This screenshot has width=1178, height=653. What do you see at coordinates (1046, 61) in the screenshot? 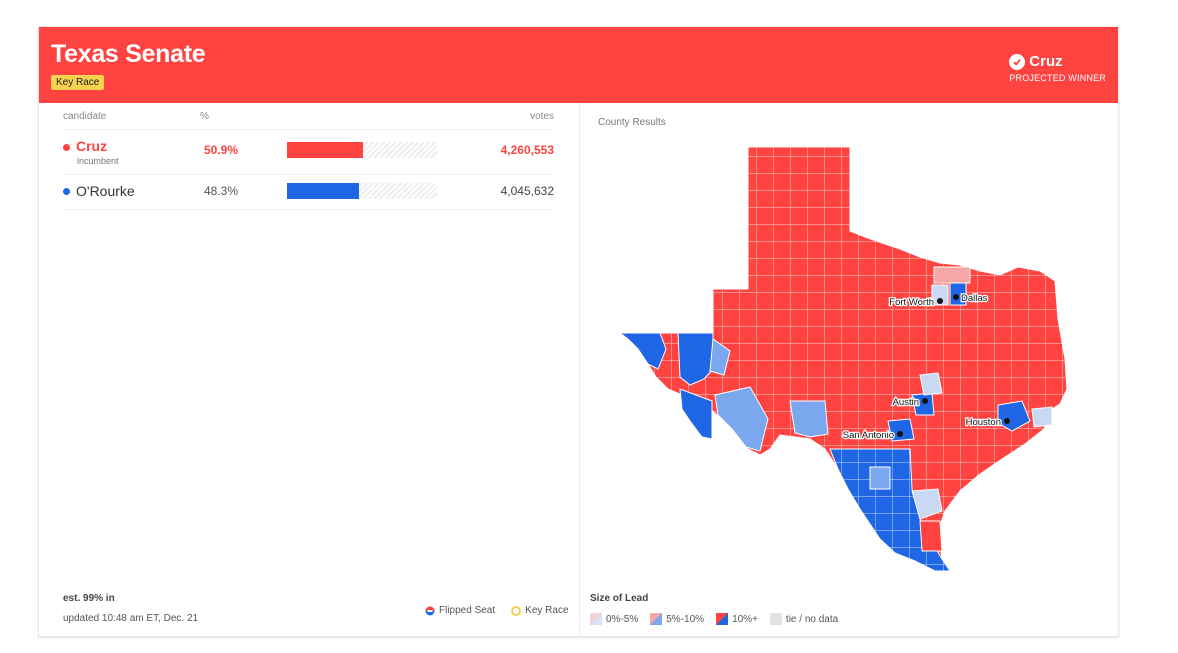
I see `winner-name: Cruz` at bounding box center [1046, 61].